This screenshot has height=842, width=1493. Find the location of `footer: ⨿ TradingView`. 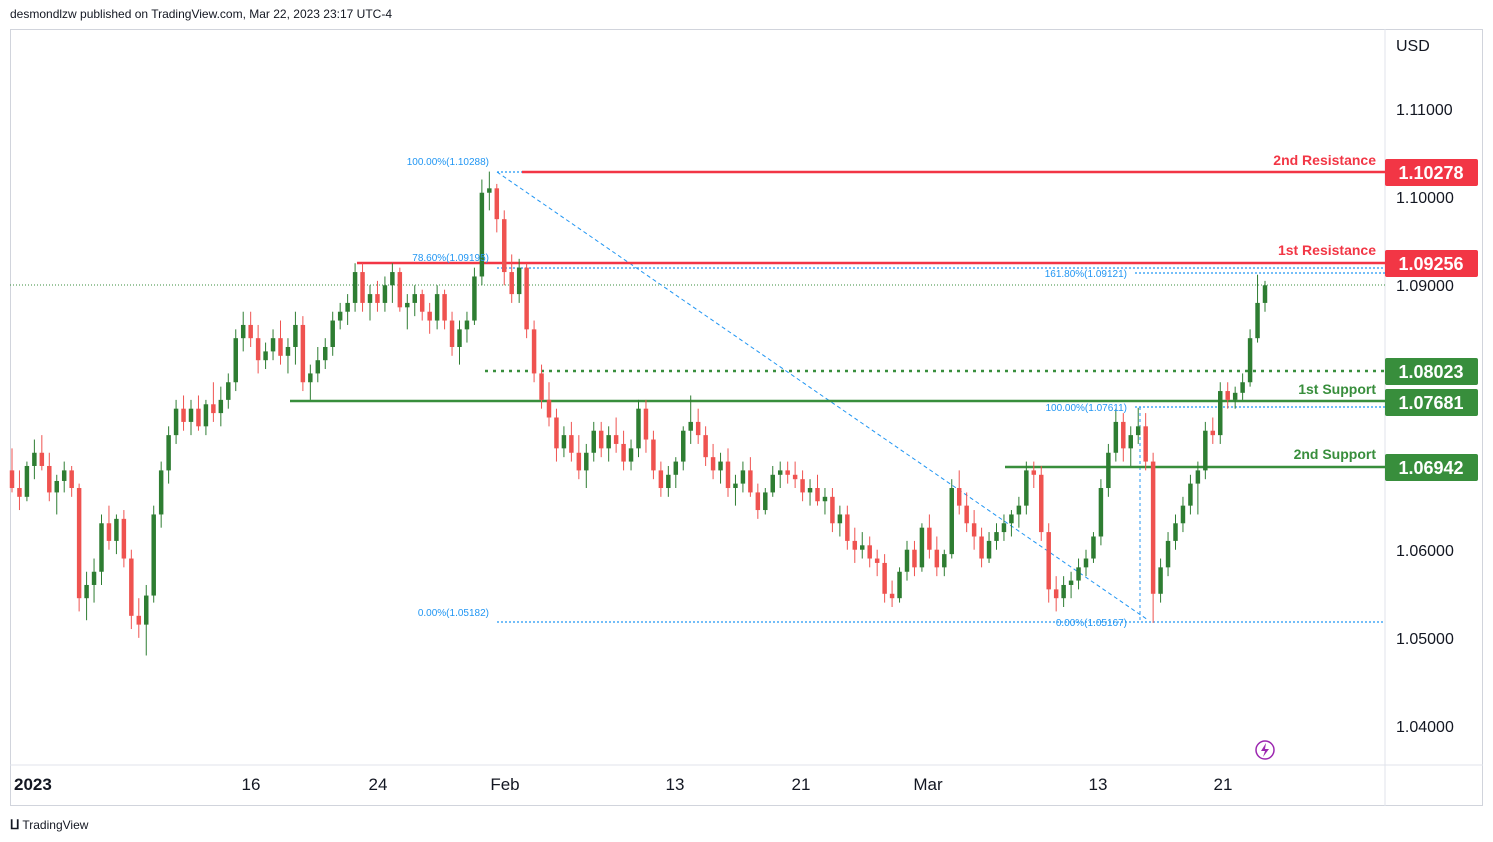

footer: ⨿ TradingView is located at coordinates (49, 825).